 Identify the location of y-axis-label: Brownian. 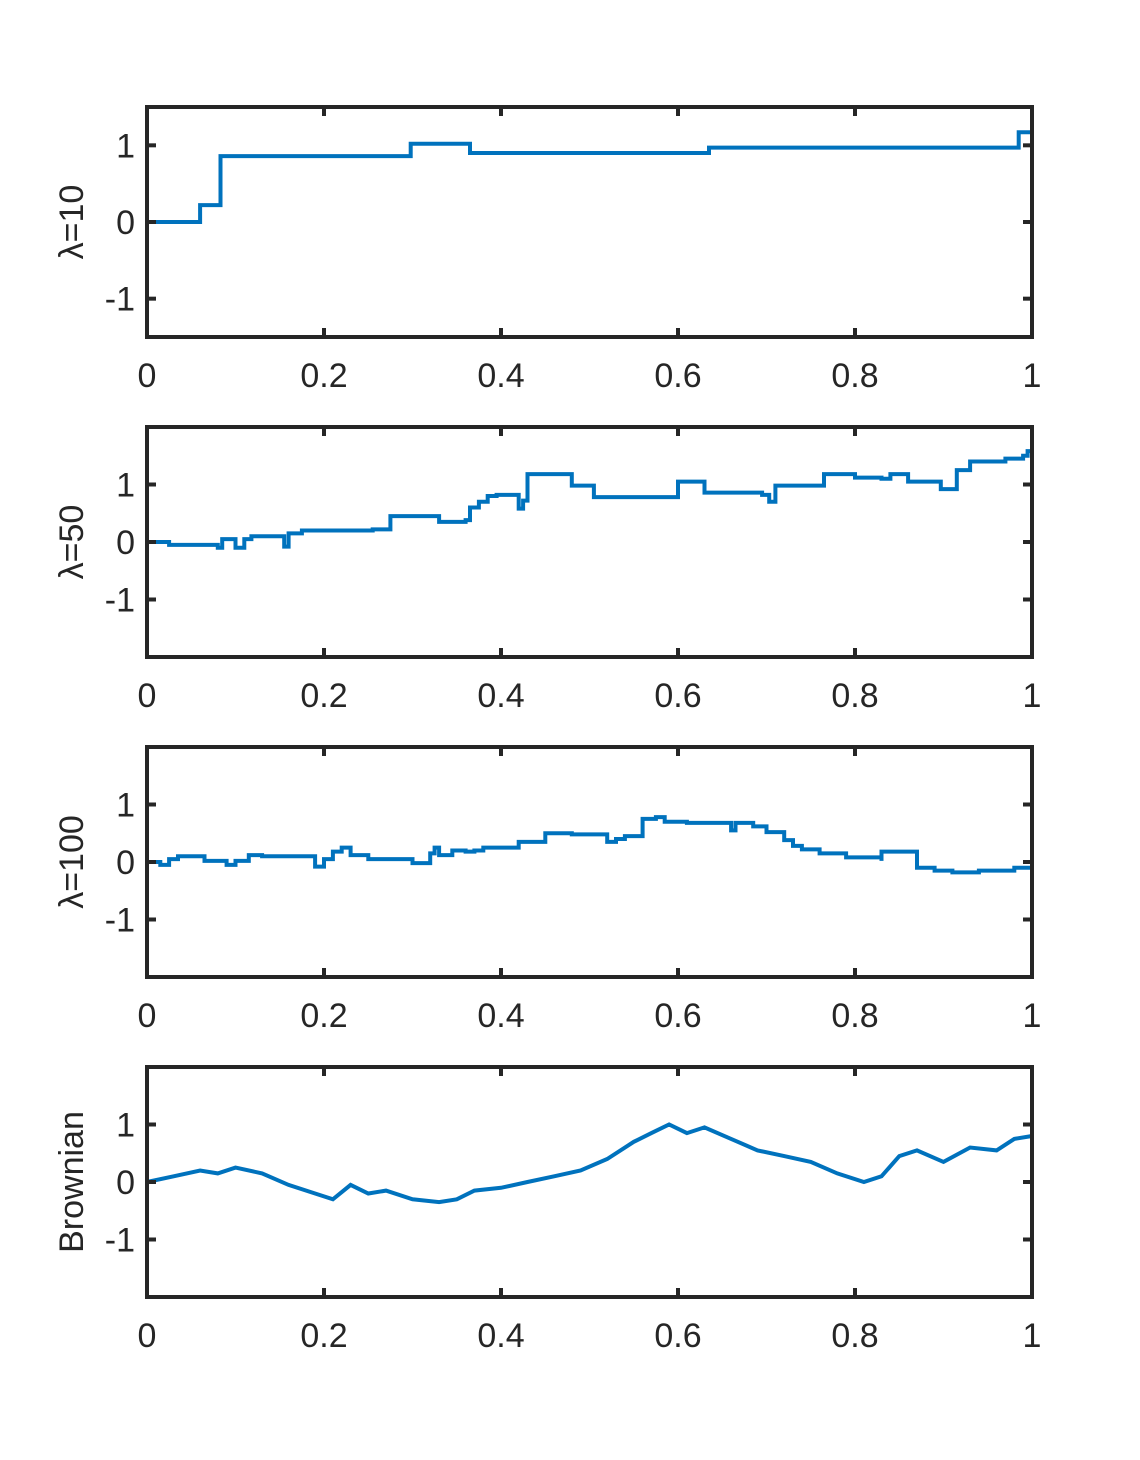
(72, 1182).